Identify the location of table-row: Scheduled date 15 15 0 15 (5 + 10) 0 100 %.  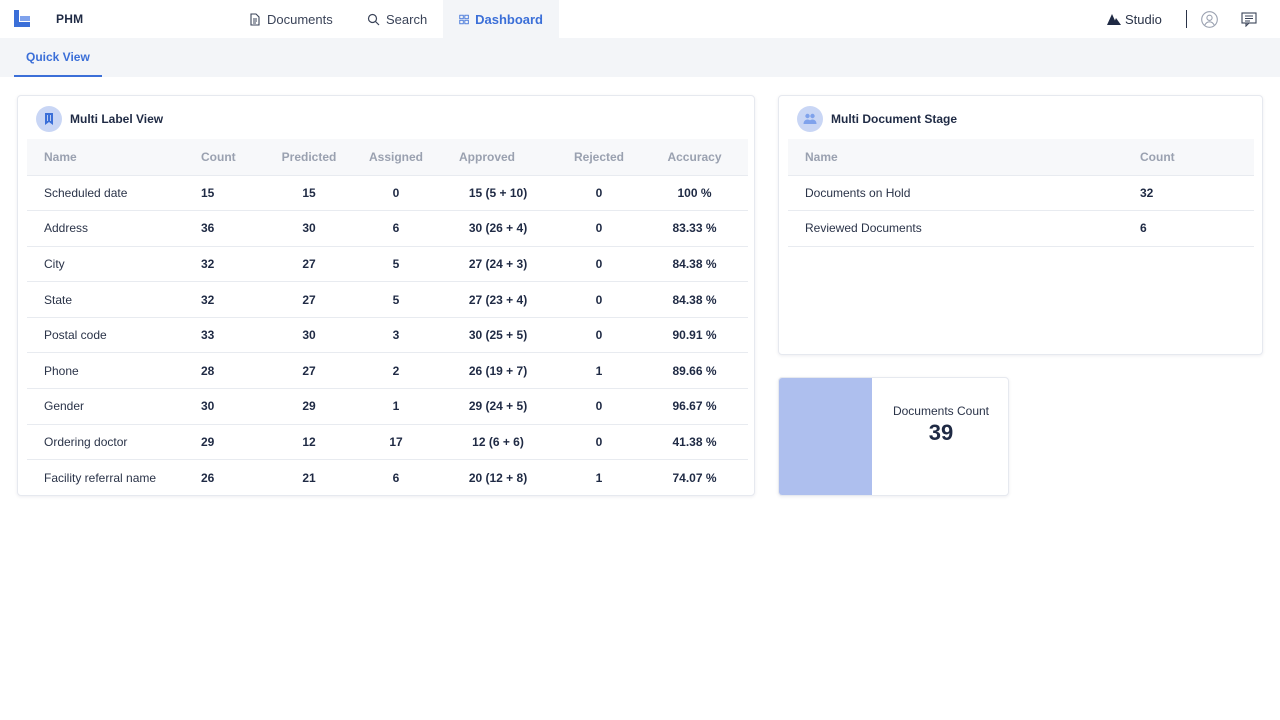
(387, 192).